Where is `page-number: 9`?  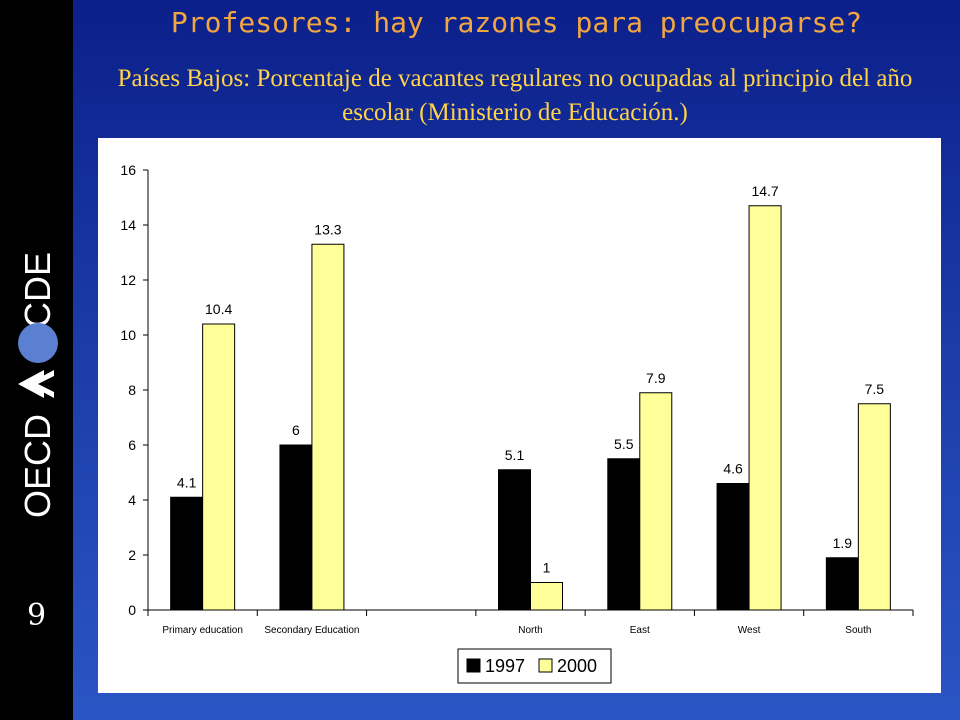 page-number: 9 is located at coordinates (36, 615).